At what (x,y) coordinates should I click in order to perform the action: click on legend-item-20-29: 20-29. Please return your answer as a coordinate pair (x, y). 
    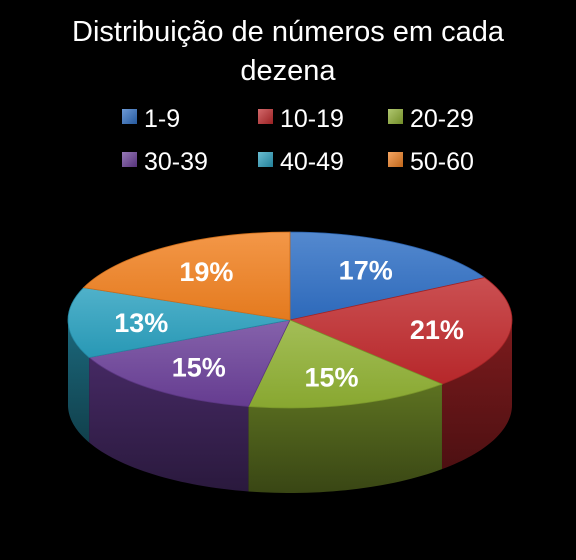
    Looking at the image, I should click on (431, 119).